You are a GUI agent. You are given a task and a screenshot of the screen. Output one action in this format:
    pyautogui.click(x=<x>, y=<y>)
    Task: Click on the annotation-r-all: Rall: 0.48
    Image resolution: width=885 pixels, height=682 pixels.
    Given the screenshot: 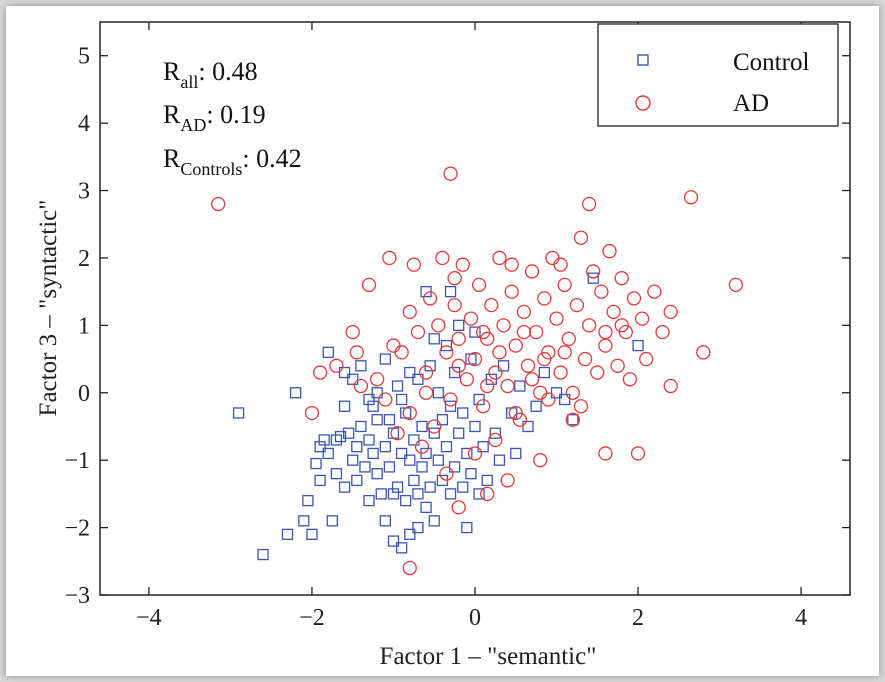 What is the action you would take?
    pyautogui.click(x=210, y=74)
    